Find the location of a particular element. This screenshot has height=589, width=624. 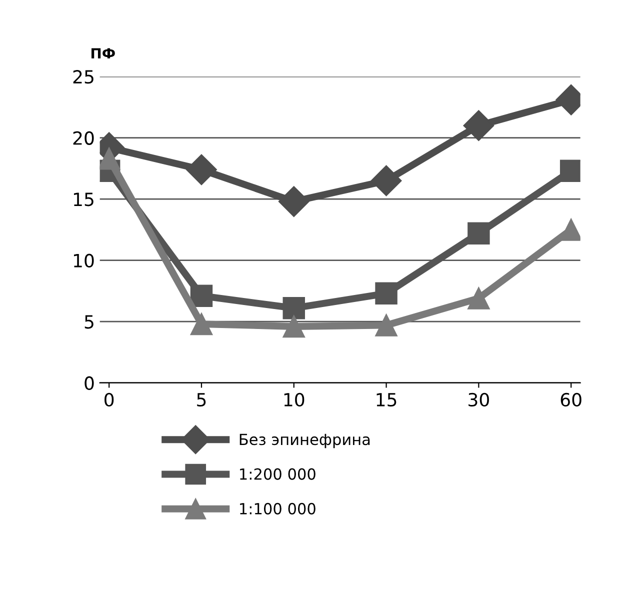

y-tick-label: 15 is located at coordinates (84, 199).